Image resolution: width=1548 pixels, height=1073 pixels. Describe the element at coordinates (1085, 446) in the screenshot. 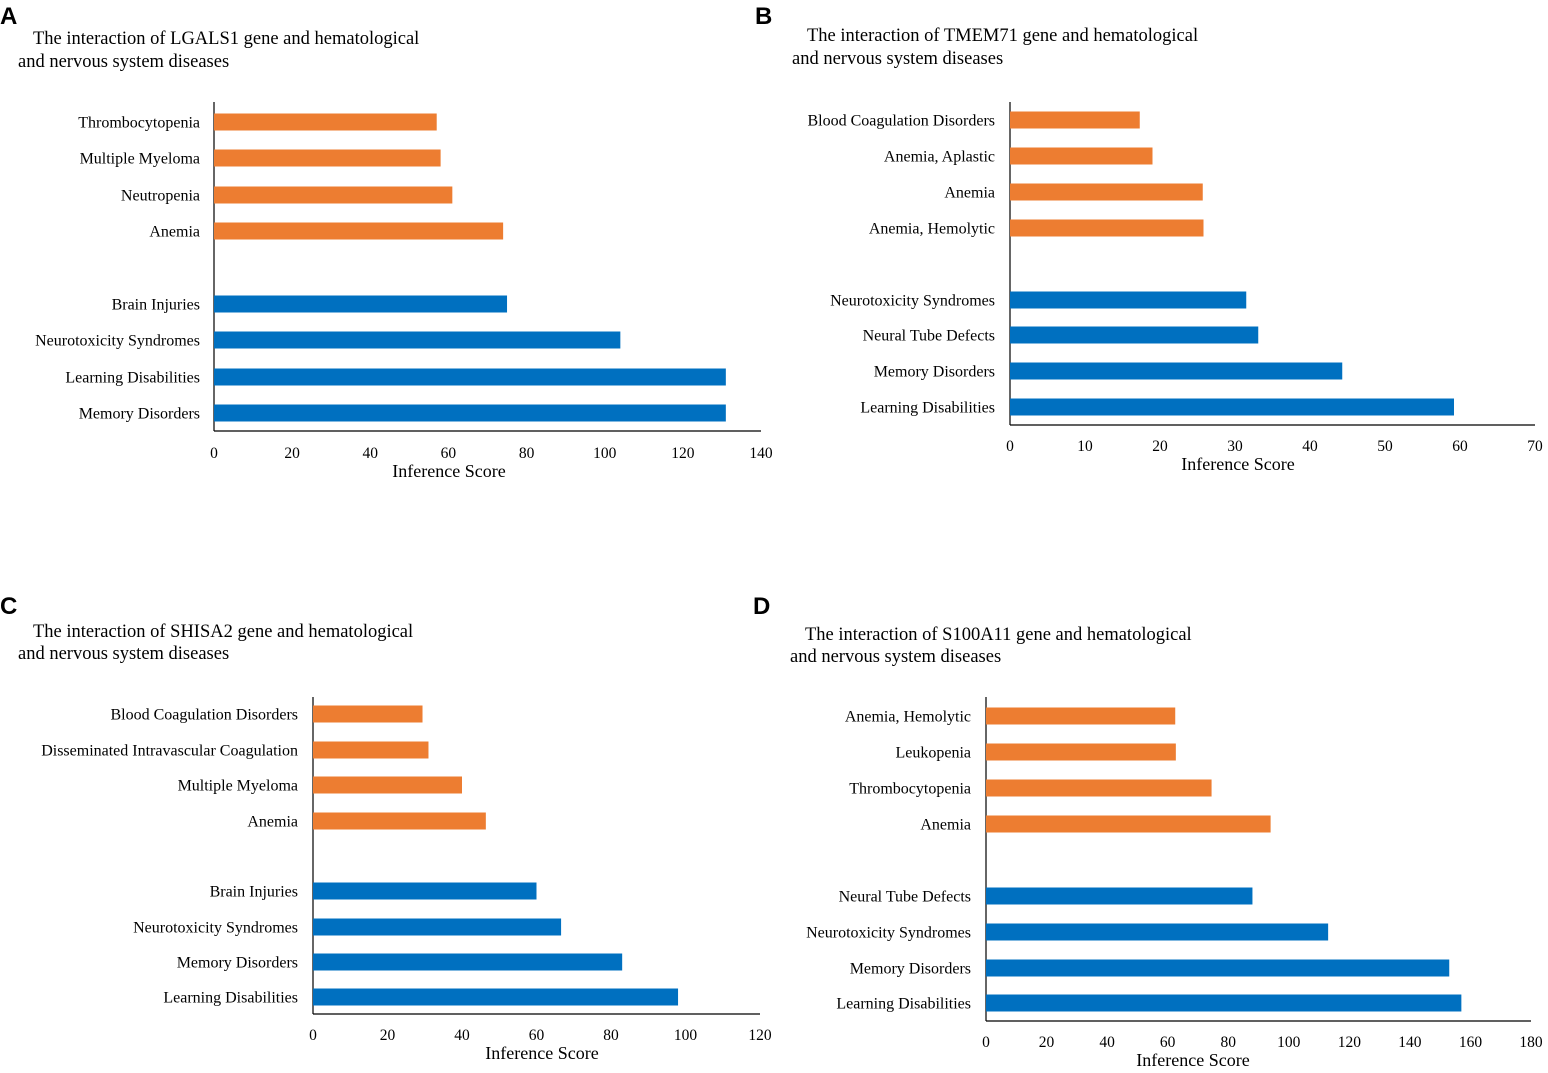

I see `x-tick-label: 10` at that location.